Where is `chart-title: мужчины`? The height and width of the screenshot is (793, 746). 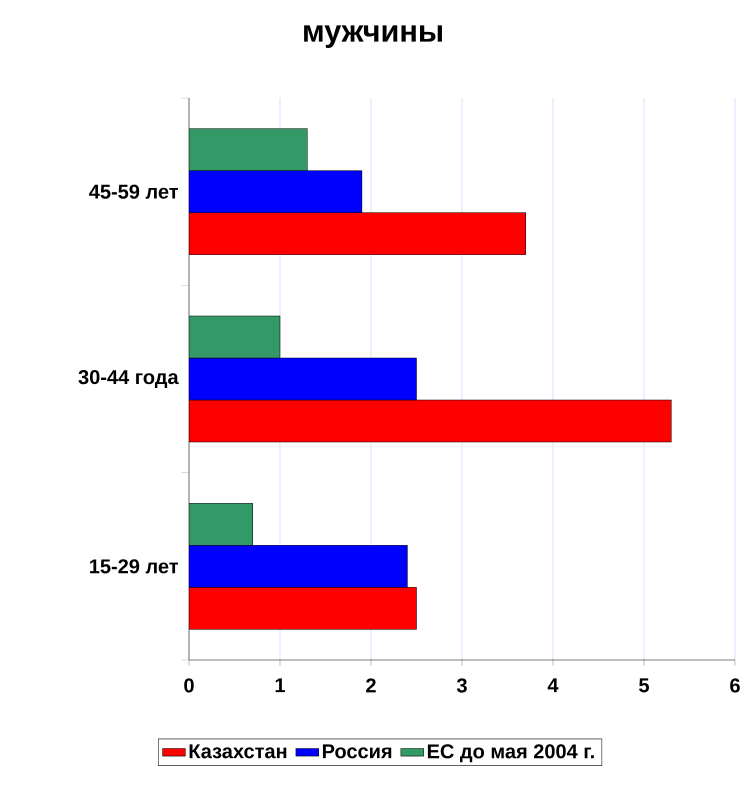 chart-title: мужчины is located at coordinates (373, 36).